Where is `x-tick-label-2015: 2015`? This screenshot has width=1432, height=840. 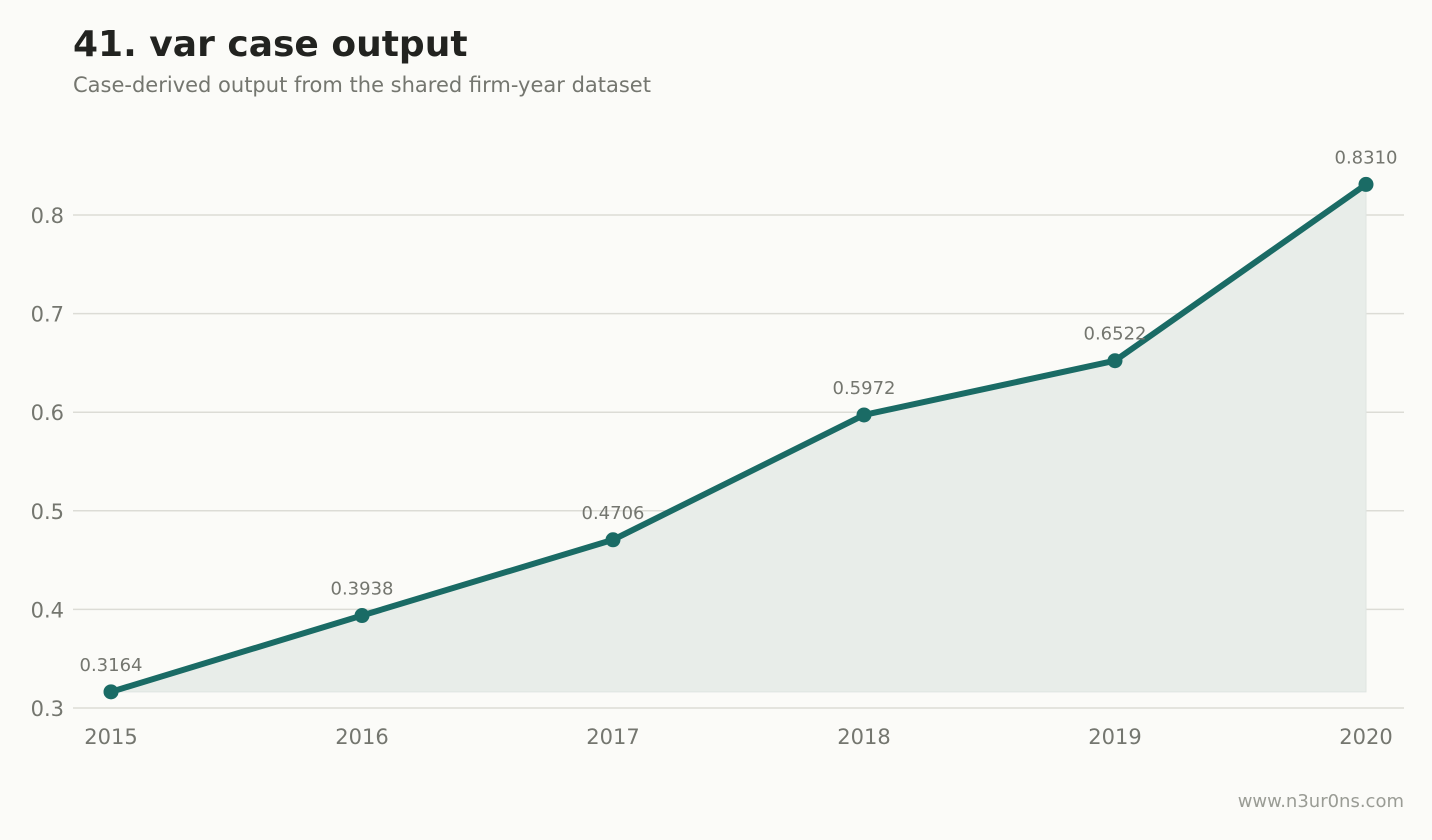
x-tick-label-2015: 2015 is located at coordinates (110, 737).